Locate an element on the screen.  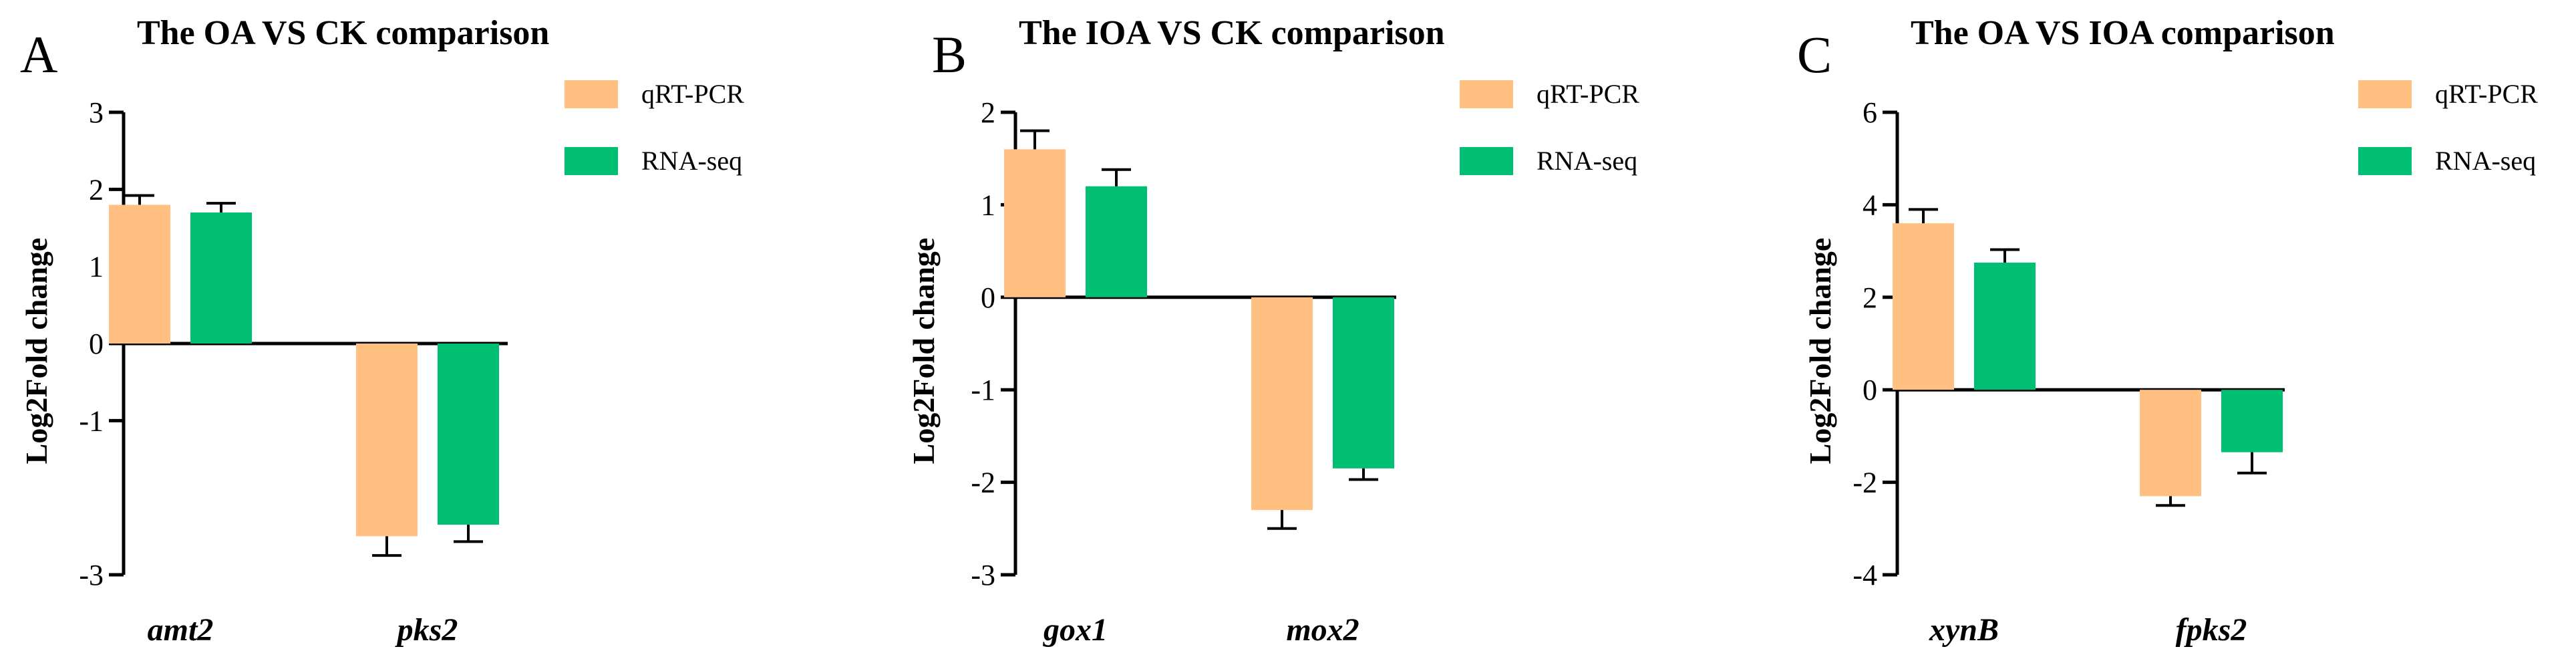
bar-rna-seq-pks2 is located at coordinates (468, 434).